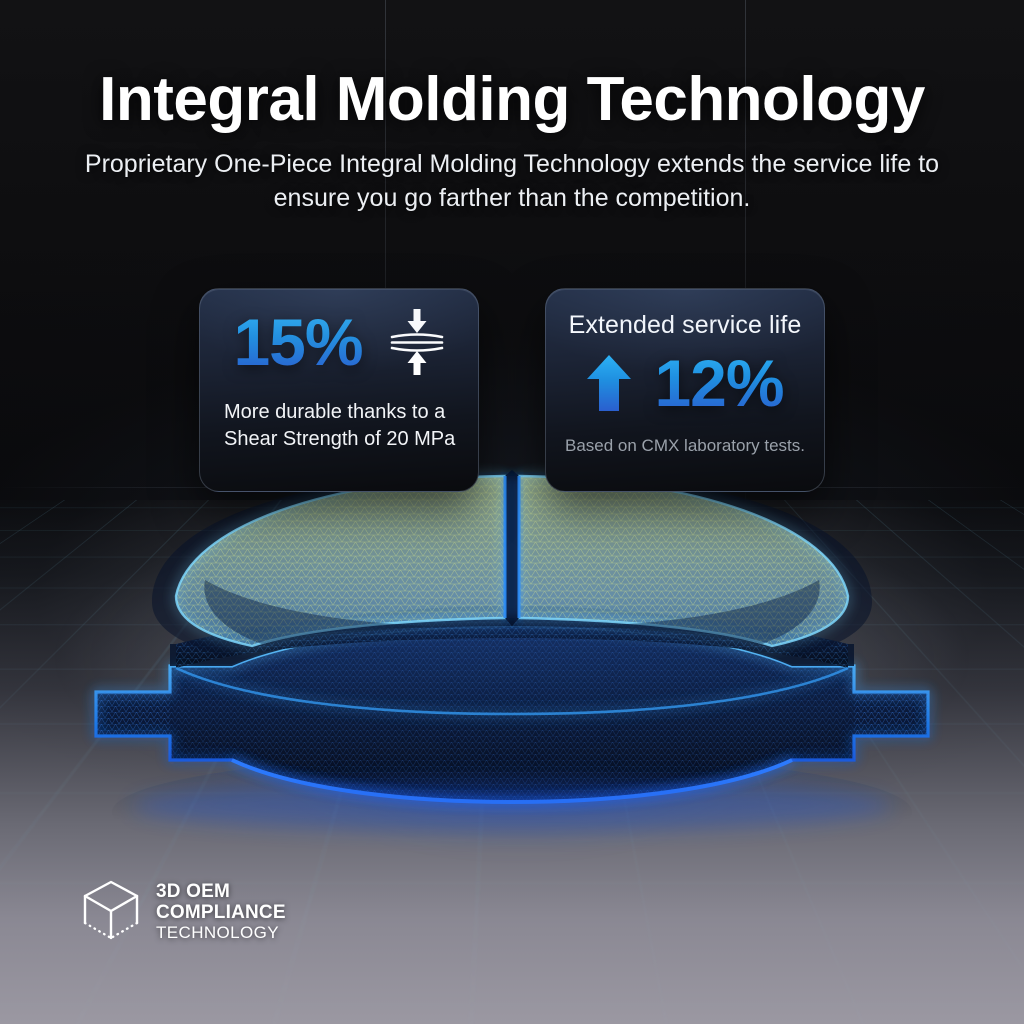 This screenshot has width=1024, height=1024. I want to click on wireframe-cube-icon, so click(111, 910).